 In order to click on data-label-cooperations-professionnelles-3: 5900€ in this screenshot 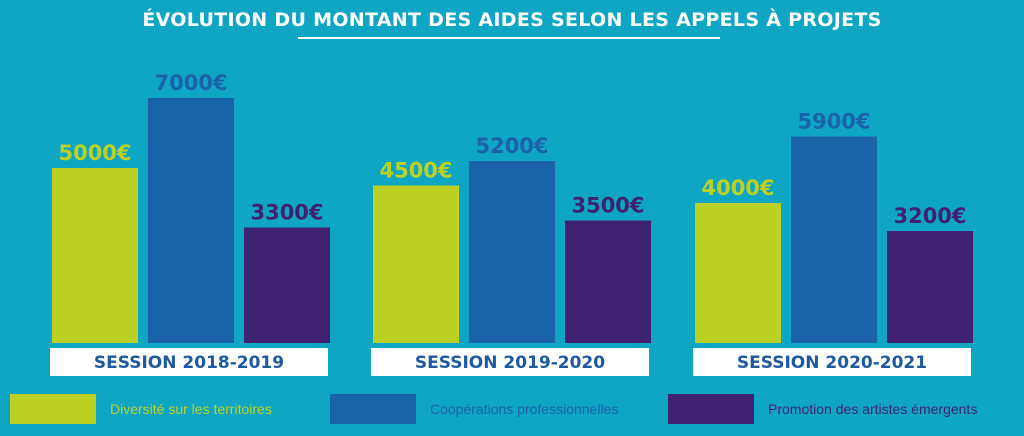, I will do `click(833, 122)`.